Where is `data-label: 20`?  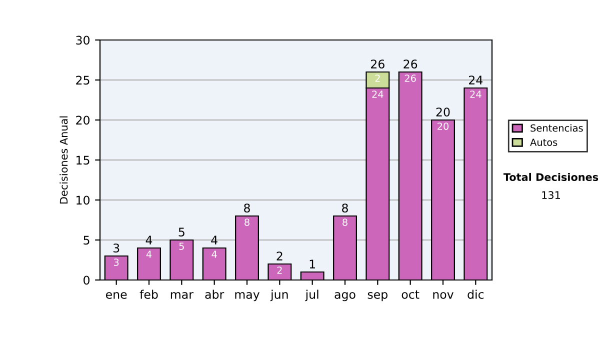 data-label: 20 is located at coordinates (443, 126).